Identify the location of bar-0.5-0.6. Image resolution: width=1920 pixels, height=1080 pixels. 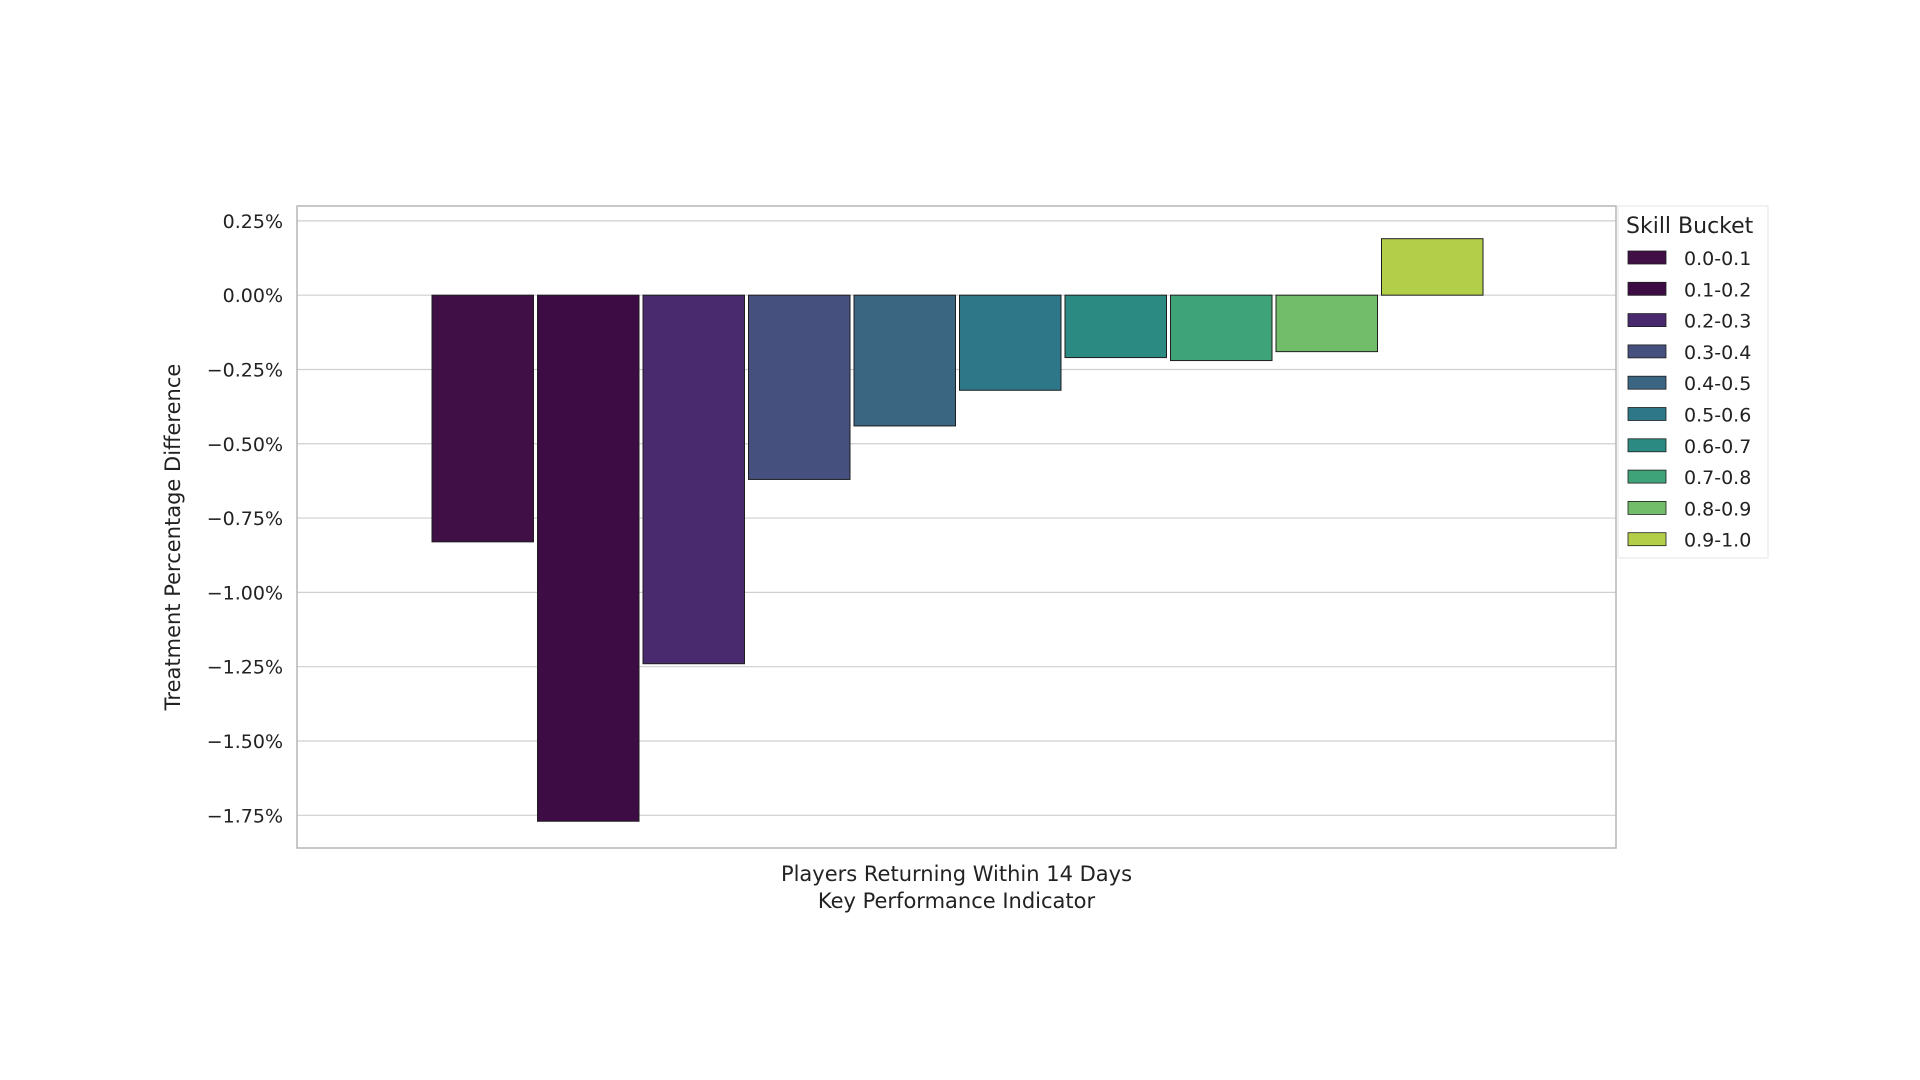
(1010, 342).